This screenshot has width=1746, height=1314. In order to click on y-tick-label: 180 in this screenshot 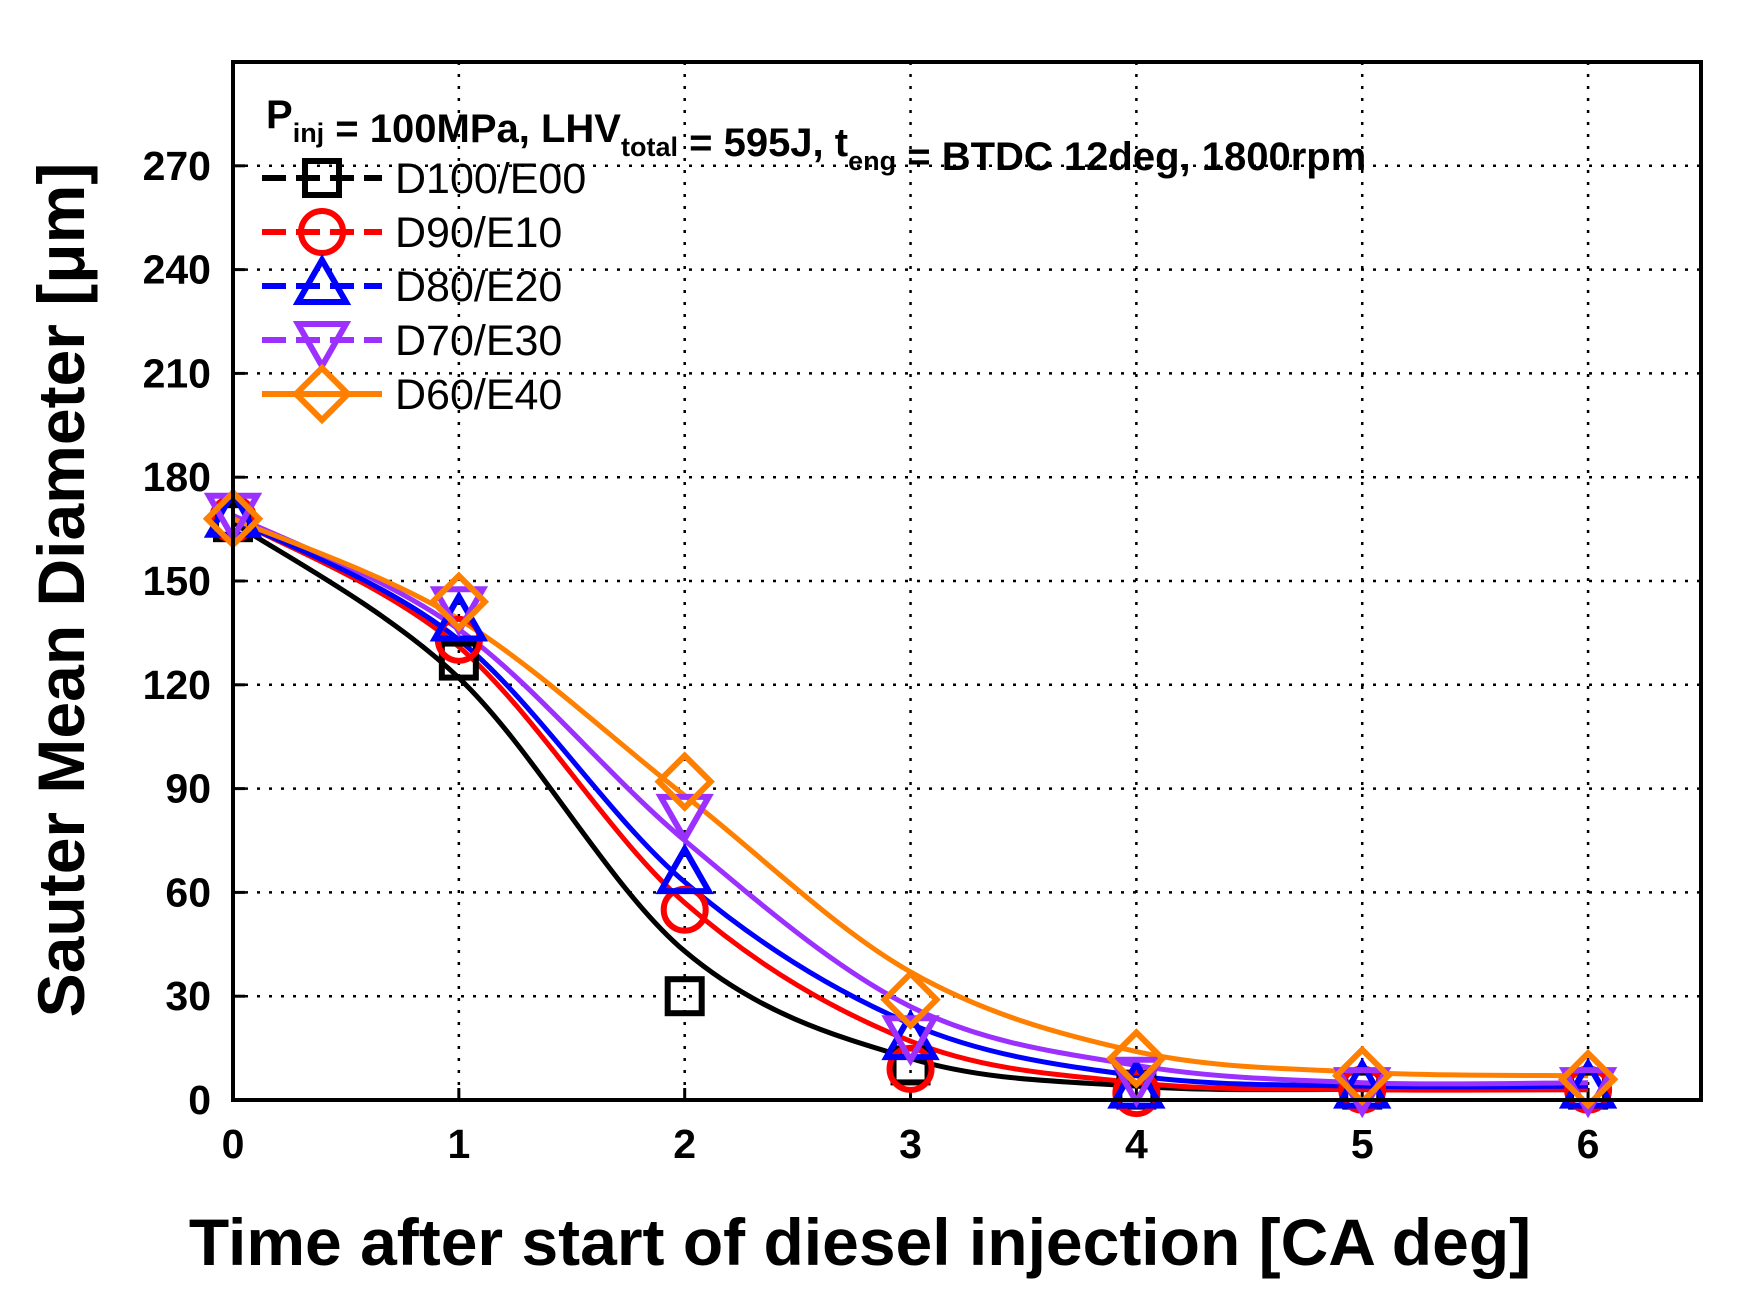, I will do `click(177, 477)`.